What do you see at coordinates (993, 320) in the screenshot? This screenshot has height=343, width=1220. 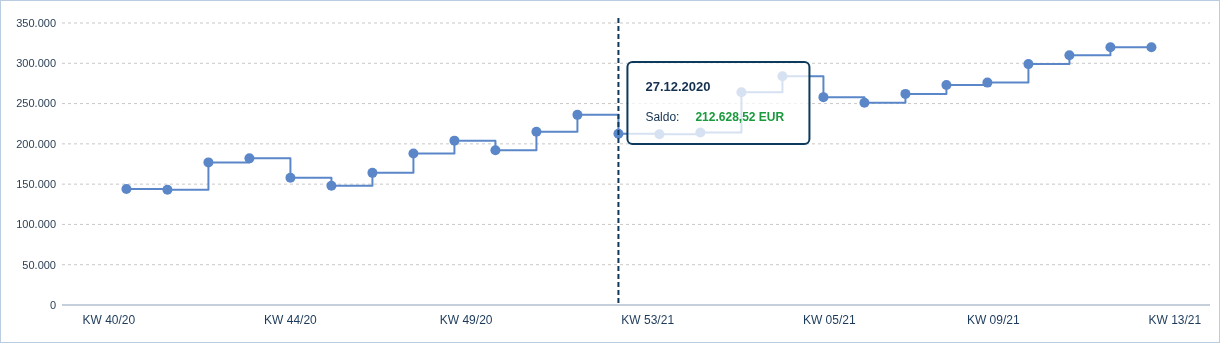 I see `x-tick-label: KW 09/21` at bounding box center [993, 320].